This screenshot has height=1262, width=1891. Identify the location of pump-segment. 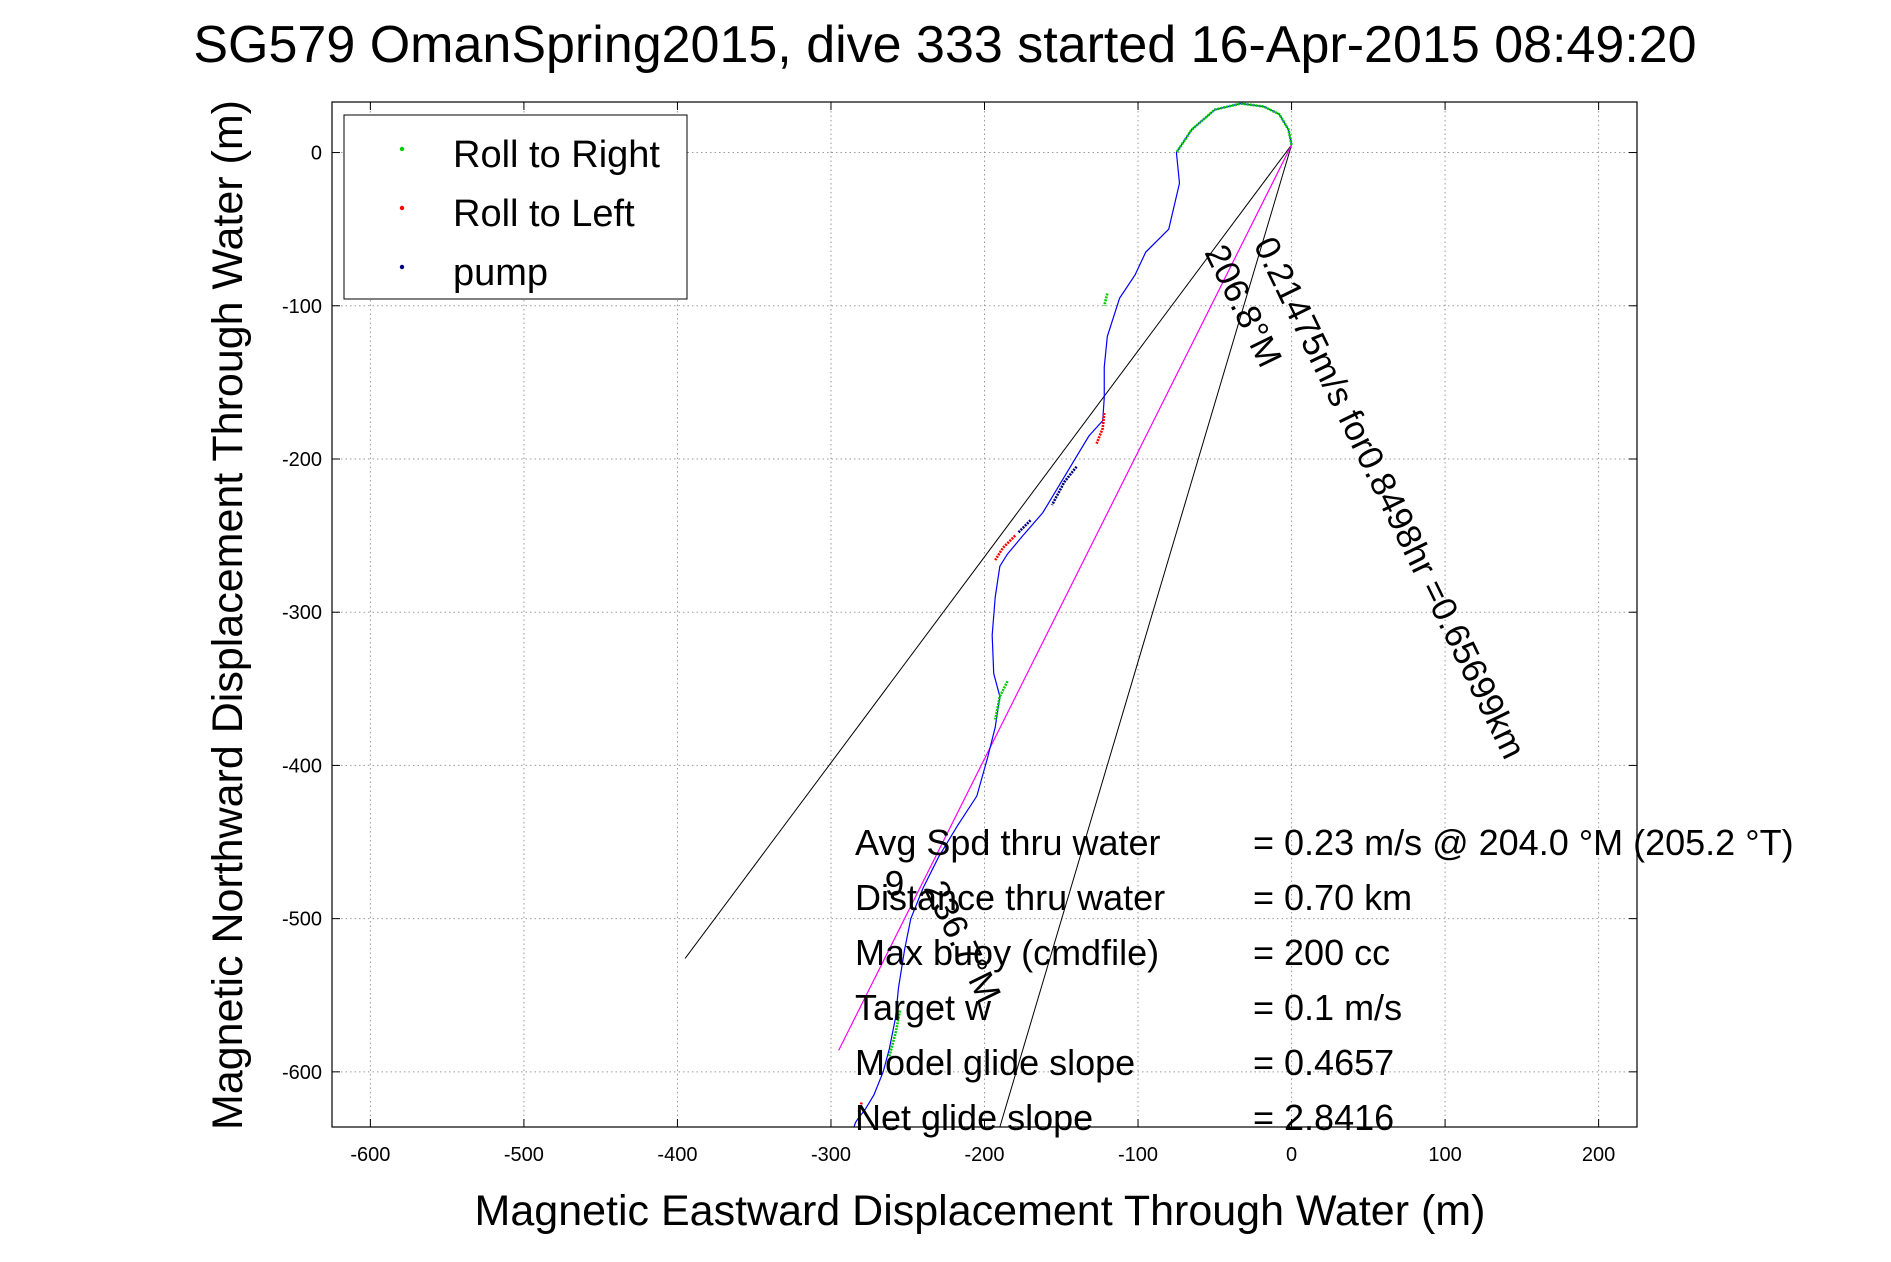
(1064, 485).